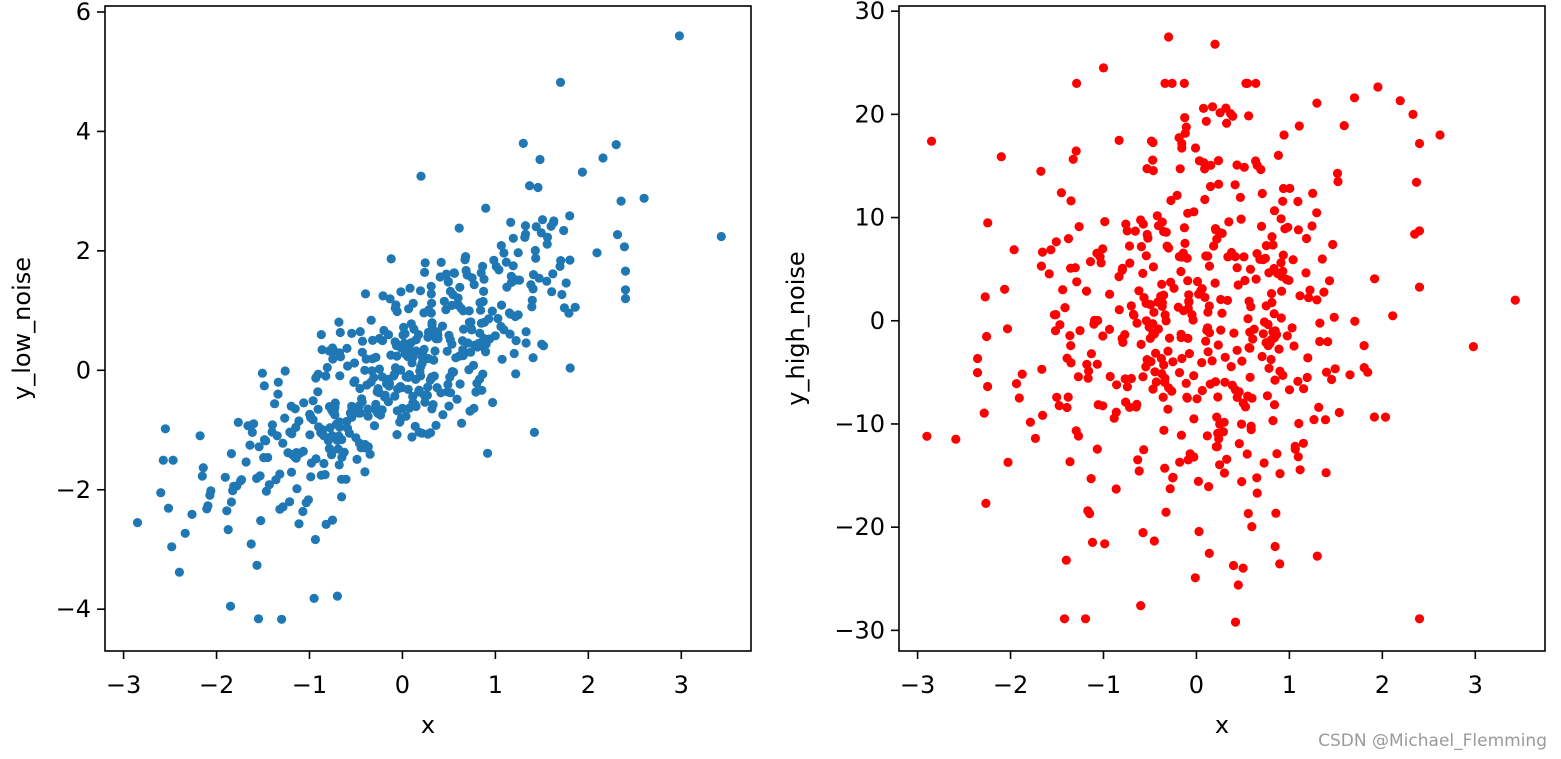  What do you see at coordinates (877, 321) in the screenshot?
I see `y-tick-label: 0` at bounding box center [877, 321].